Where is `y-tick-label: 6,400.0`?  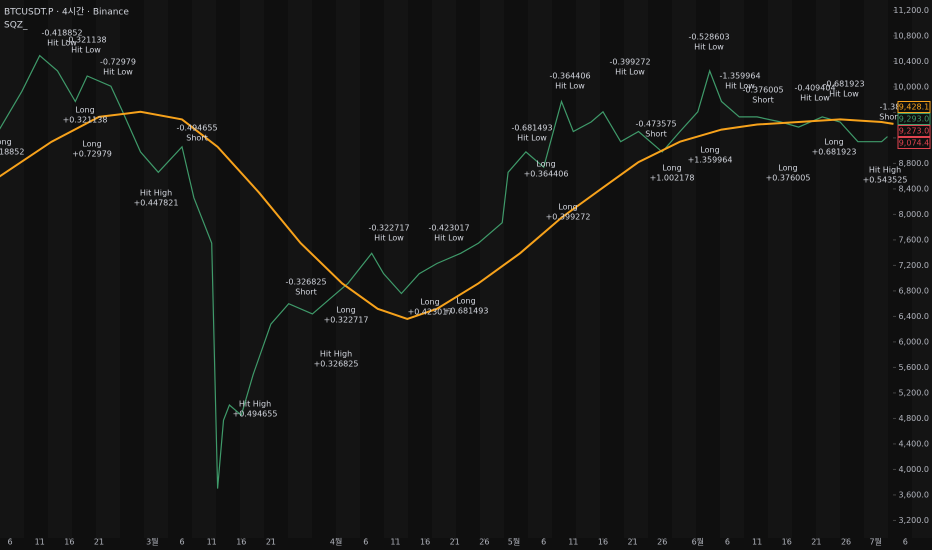
y-tick-label: 6,400.0 is located at coordinates (913, 316).